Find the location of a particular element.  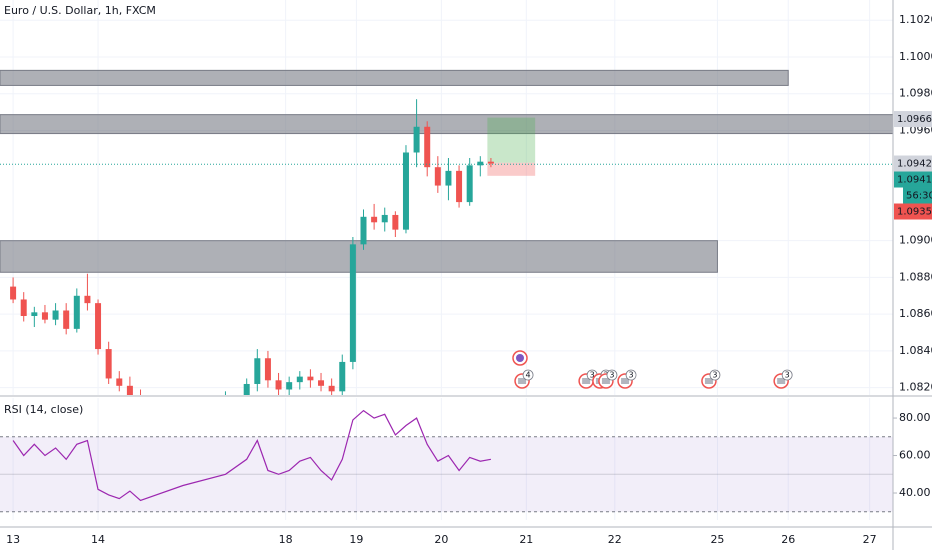

countdown: 56:30 is located at coordinates (919, 196).